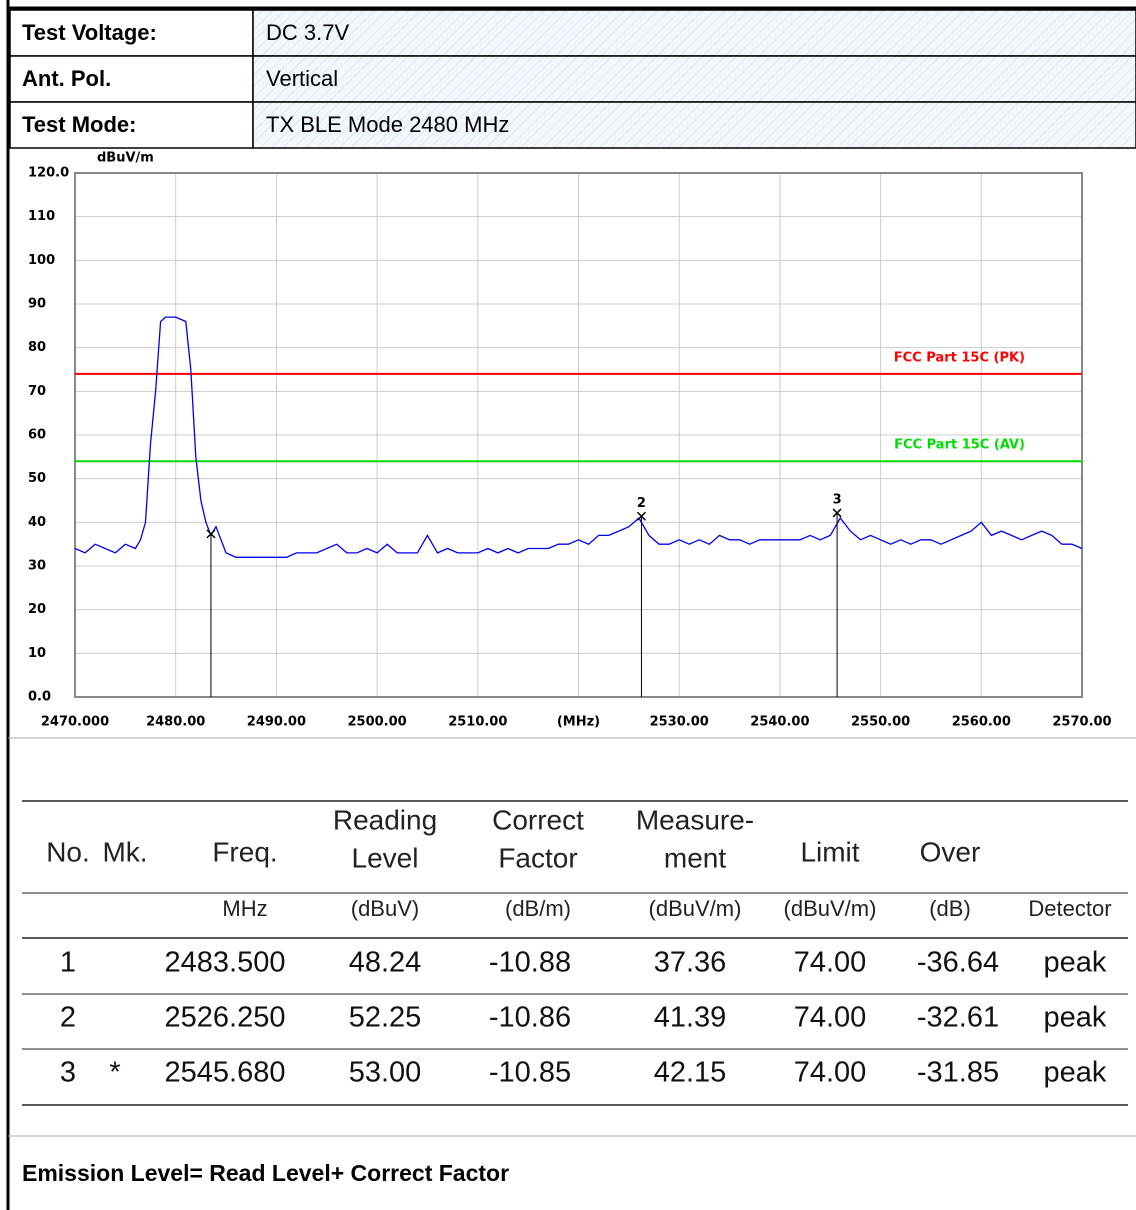 The height and width of the screenshot is (1210, 1136). What do you see at coordinates (225, 963) in the screenshot?
I see `table-cell: 2483.500` at bounding box center [225, 963].